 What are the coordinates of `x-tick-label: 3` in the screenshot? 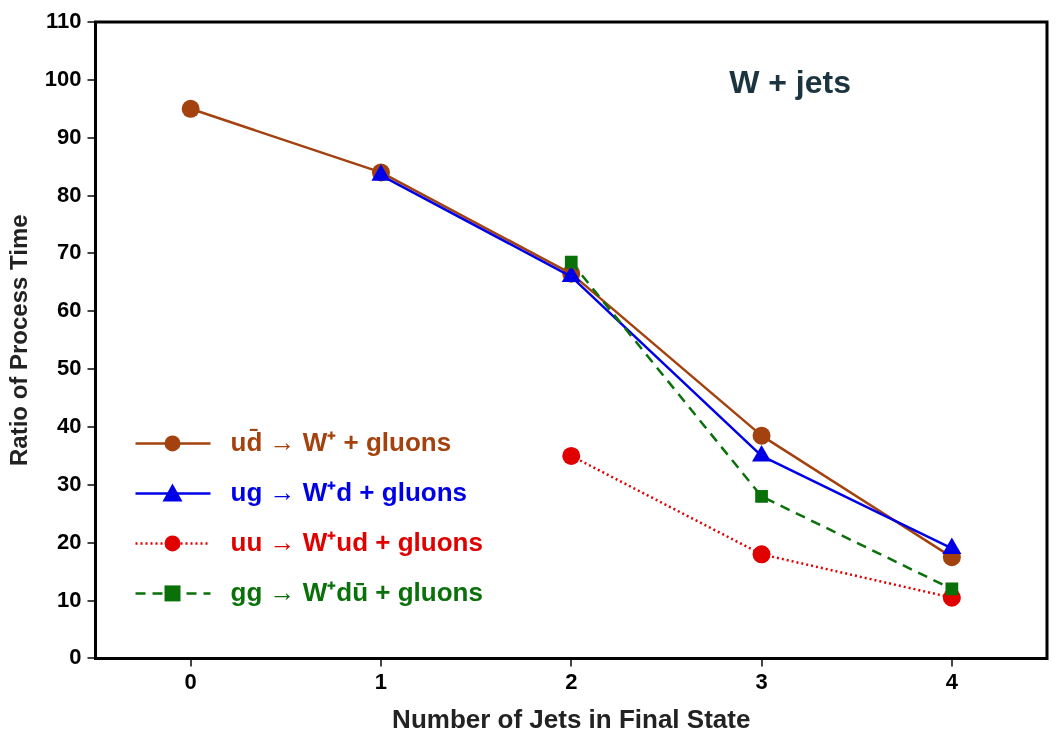 It's located at (761, 681).